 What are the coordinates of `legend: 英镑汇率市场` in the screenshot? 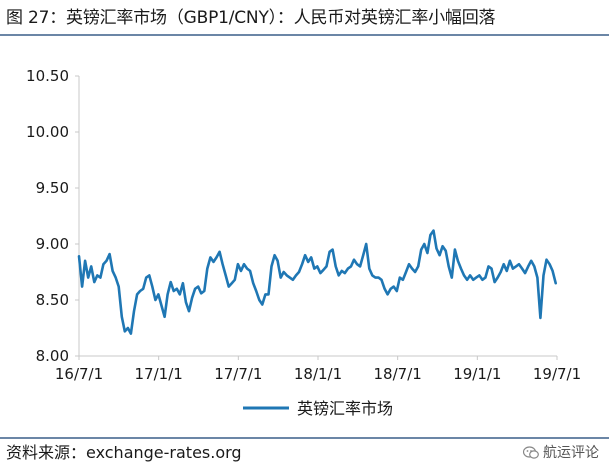 It's located at (318, 408).